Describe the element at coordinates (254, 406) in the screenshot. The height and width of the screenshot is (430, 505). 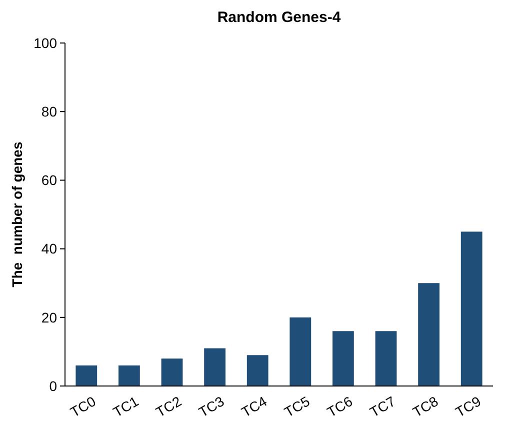
I see `x-tick-label: TC4` at that location.